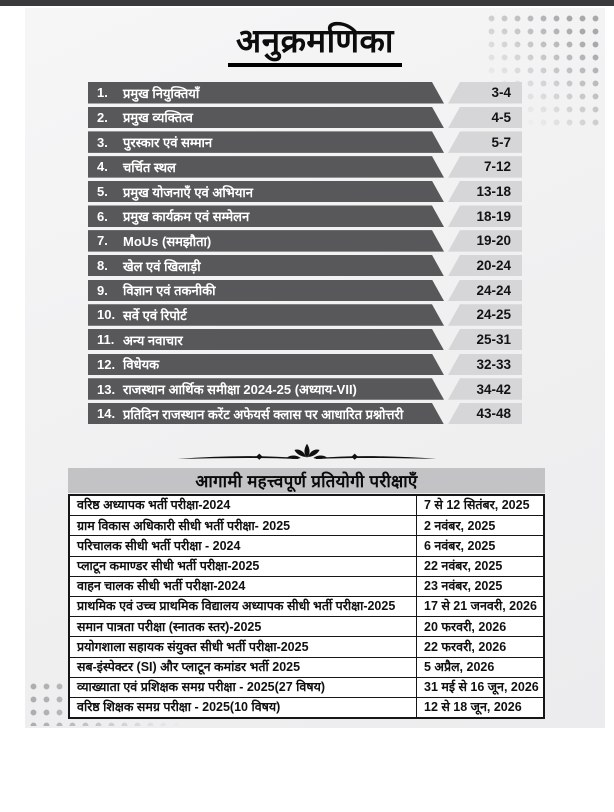  Describe the element at coordinates (266, 340) in the screenshot. I see `toc-entry-bar: 11. अन्य नवाचार` at that location.